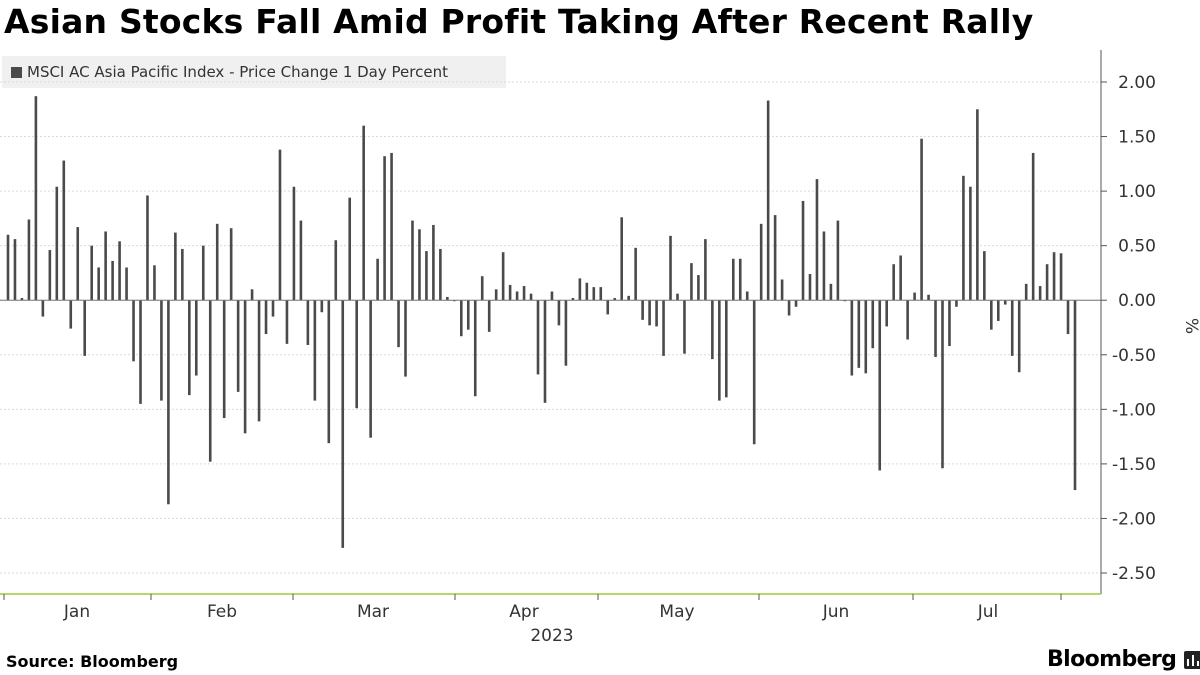 The width and height of the screenshot is (1200, 675). Describe the element at coordinates (1123, 659) in the screenshot. I see `bloomberg-logo: Bloomberg` at that location.